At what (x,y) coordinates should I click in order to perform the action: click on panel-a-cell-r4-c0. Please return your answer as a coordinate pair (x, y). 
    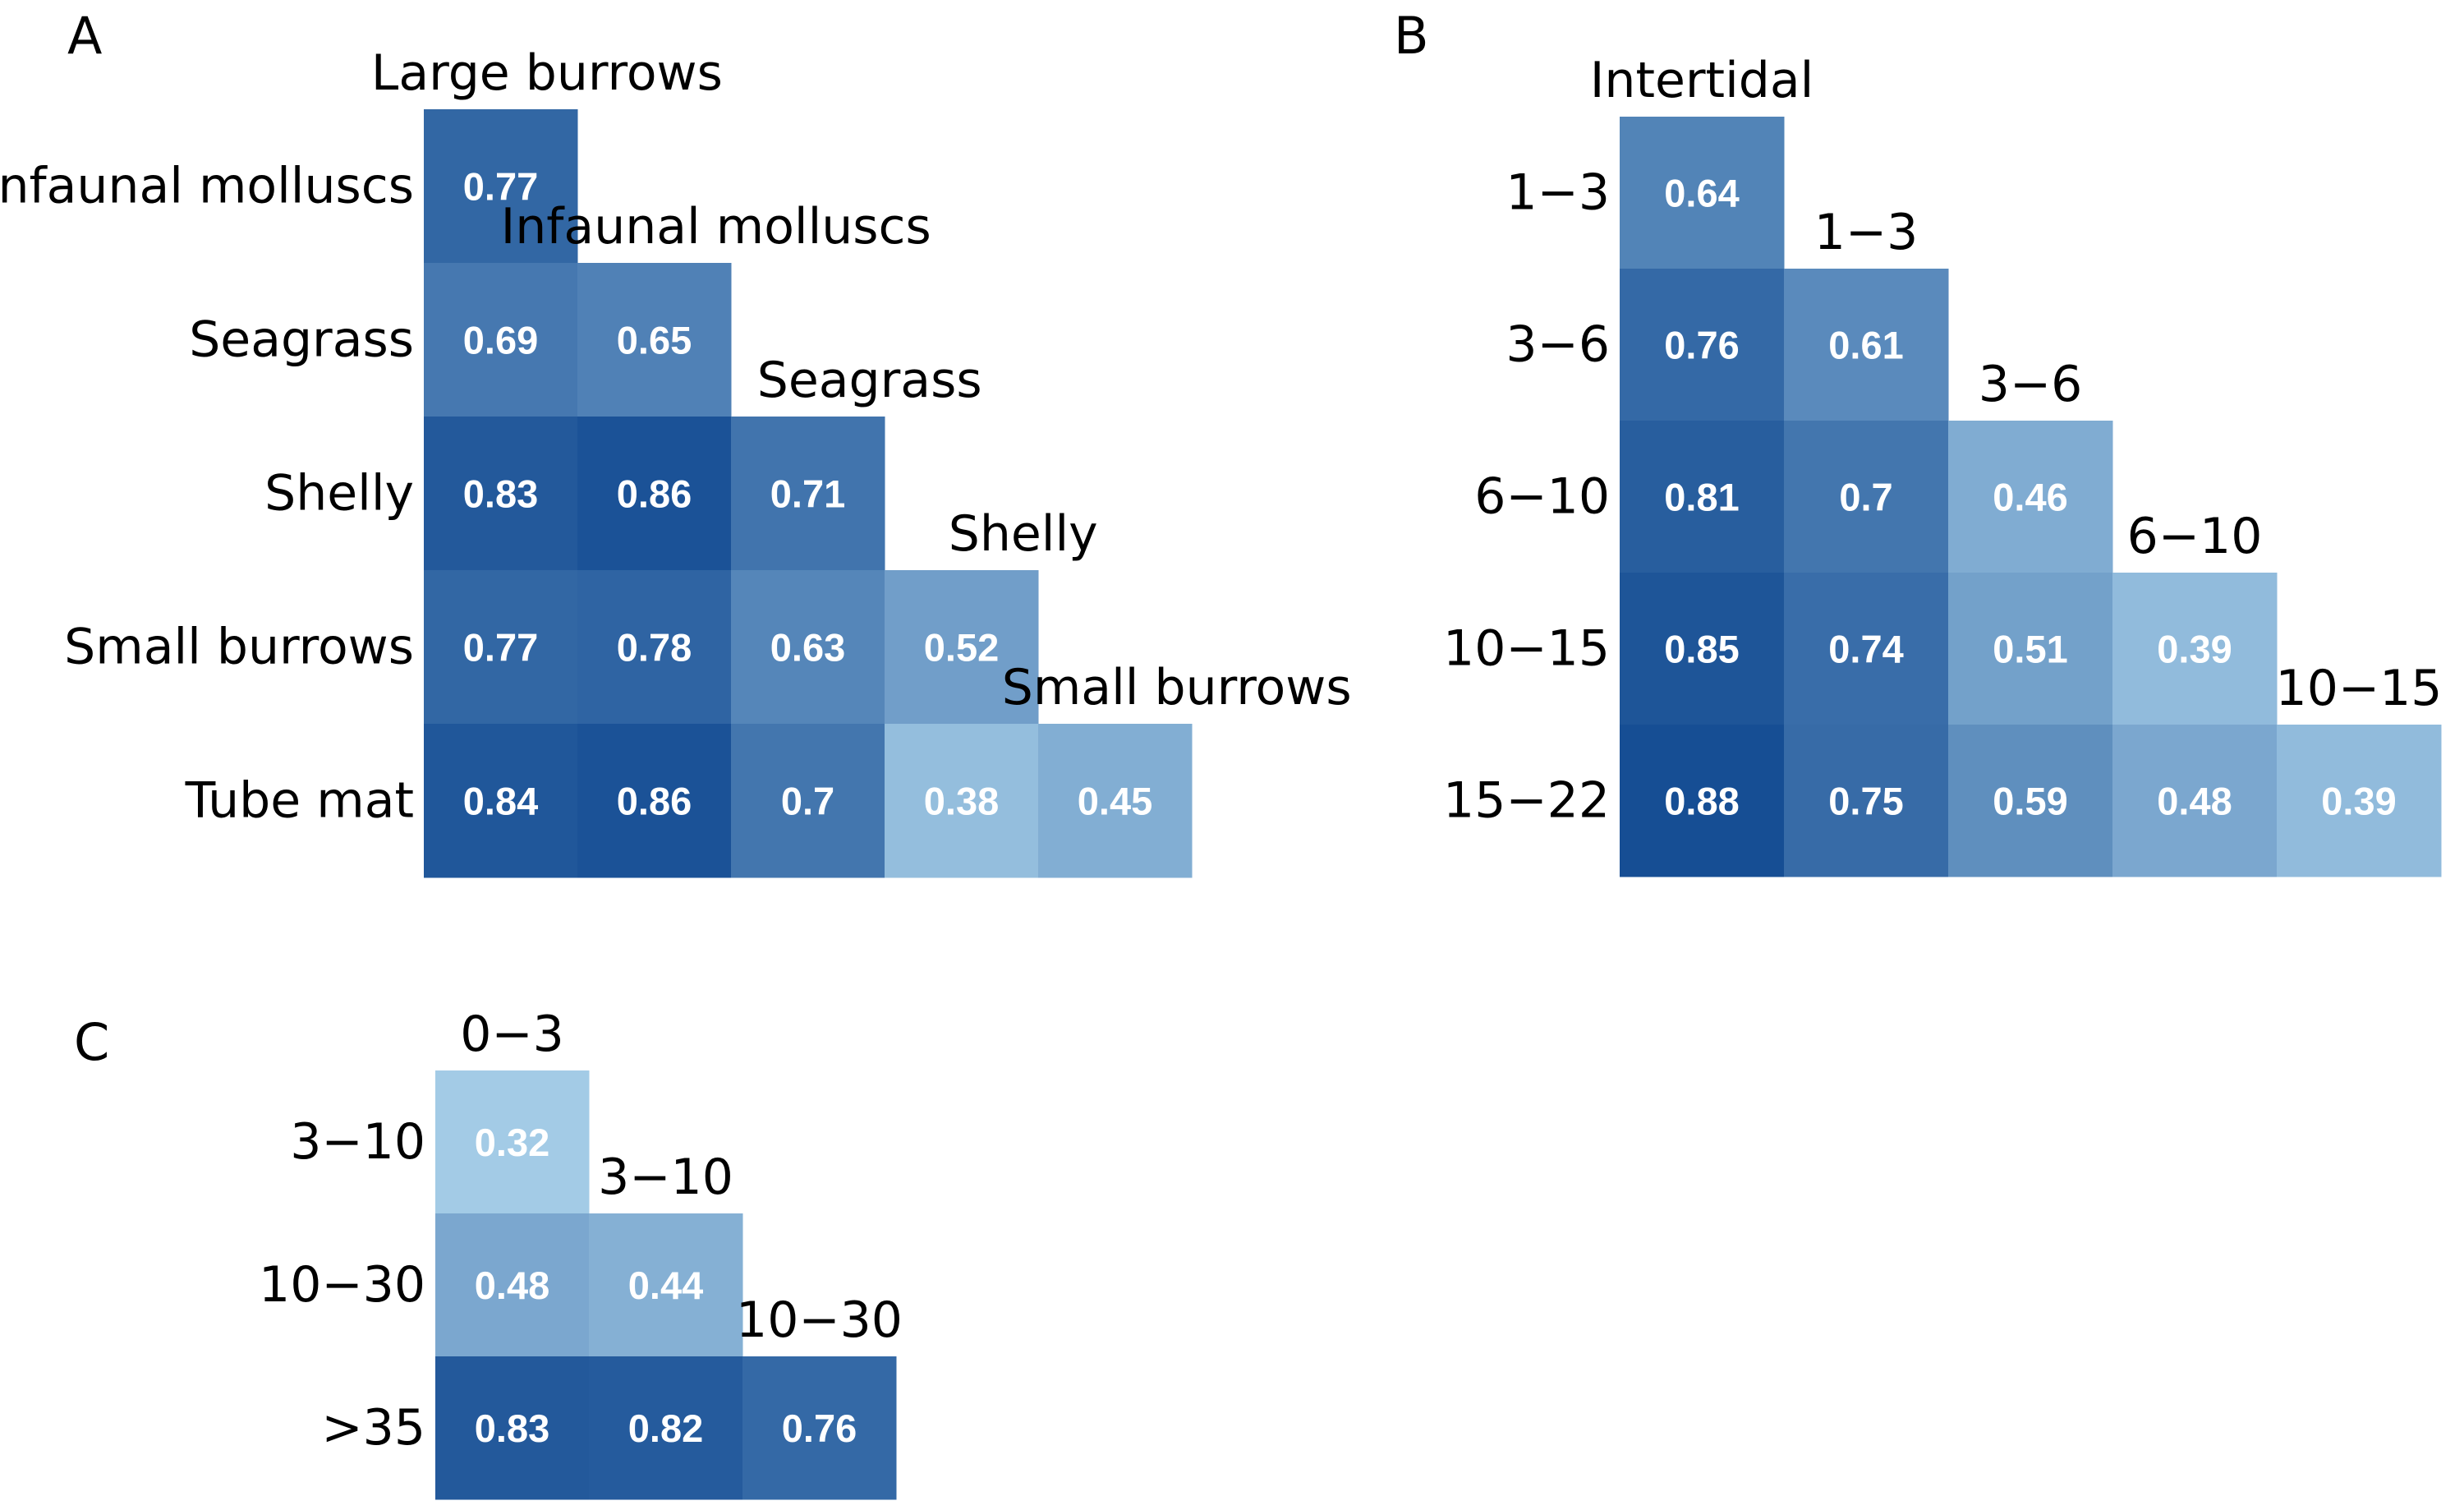
    Looking at the image, I should click on (501, 801).